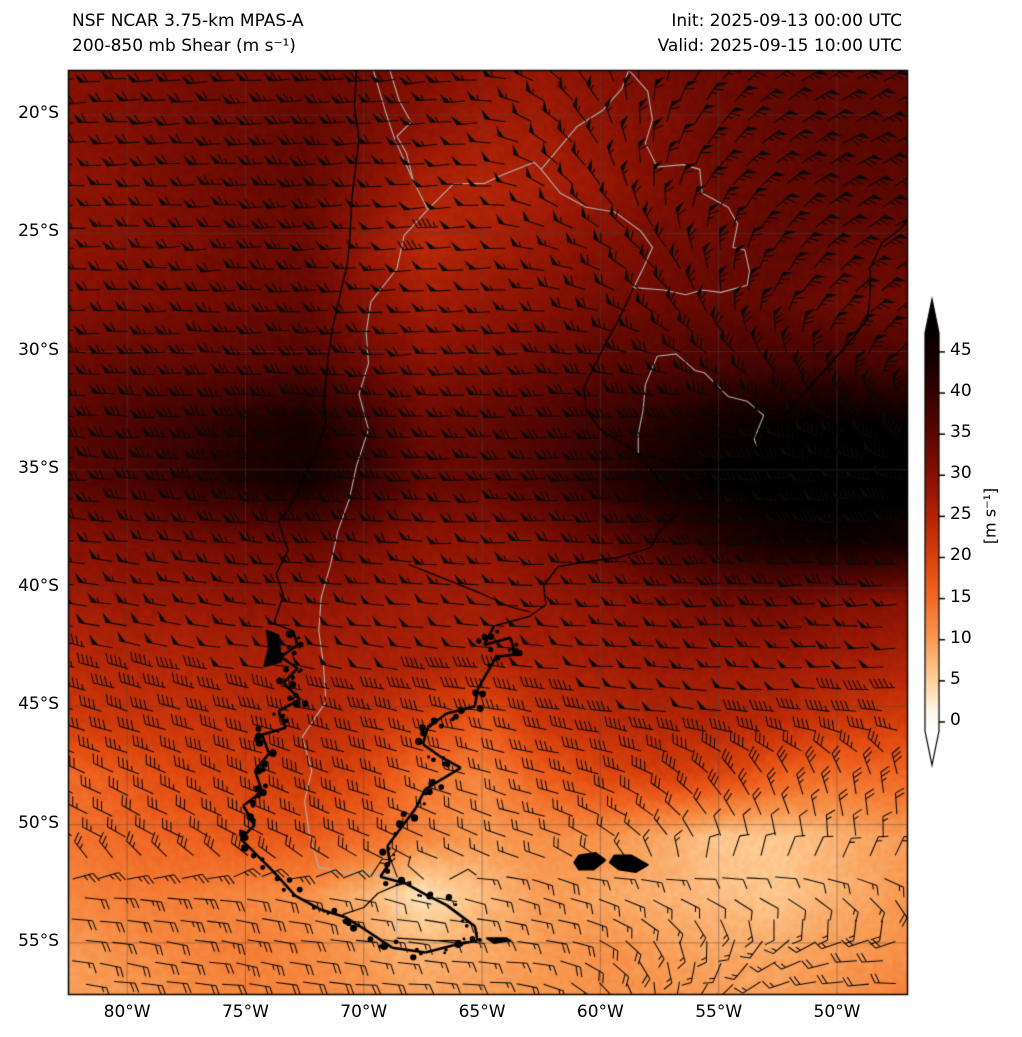  I want to click on y-tick-label: 55°S, so click(38, 940).